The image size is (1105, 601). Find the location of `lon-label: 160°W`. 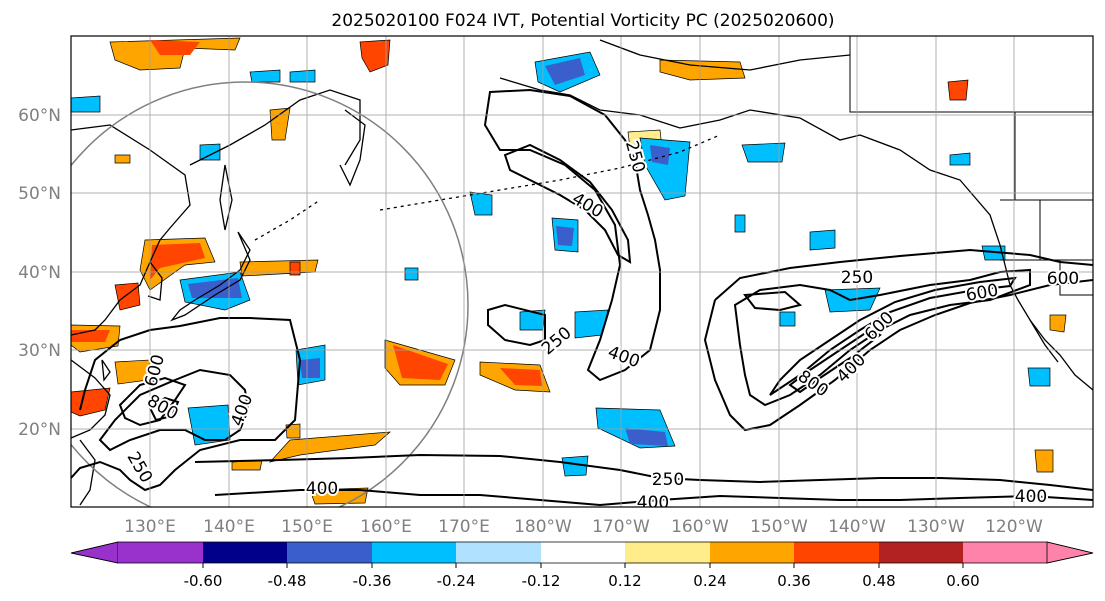

lon-label: 160°W is located at coordinates (700, 527).